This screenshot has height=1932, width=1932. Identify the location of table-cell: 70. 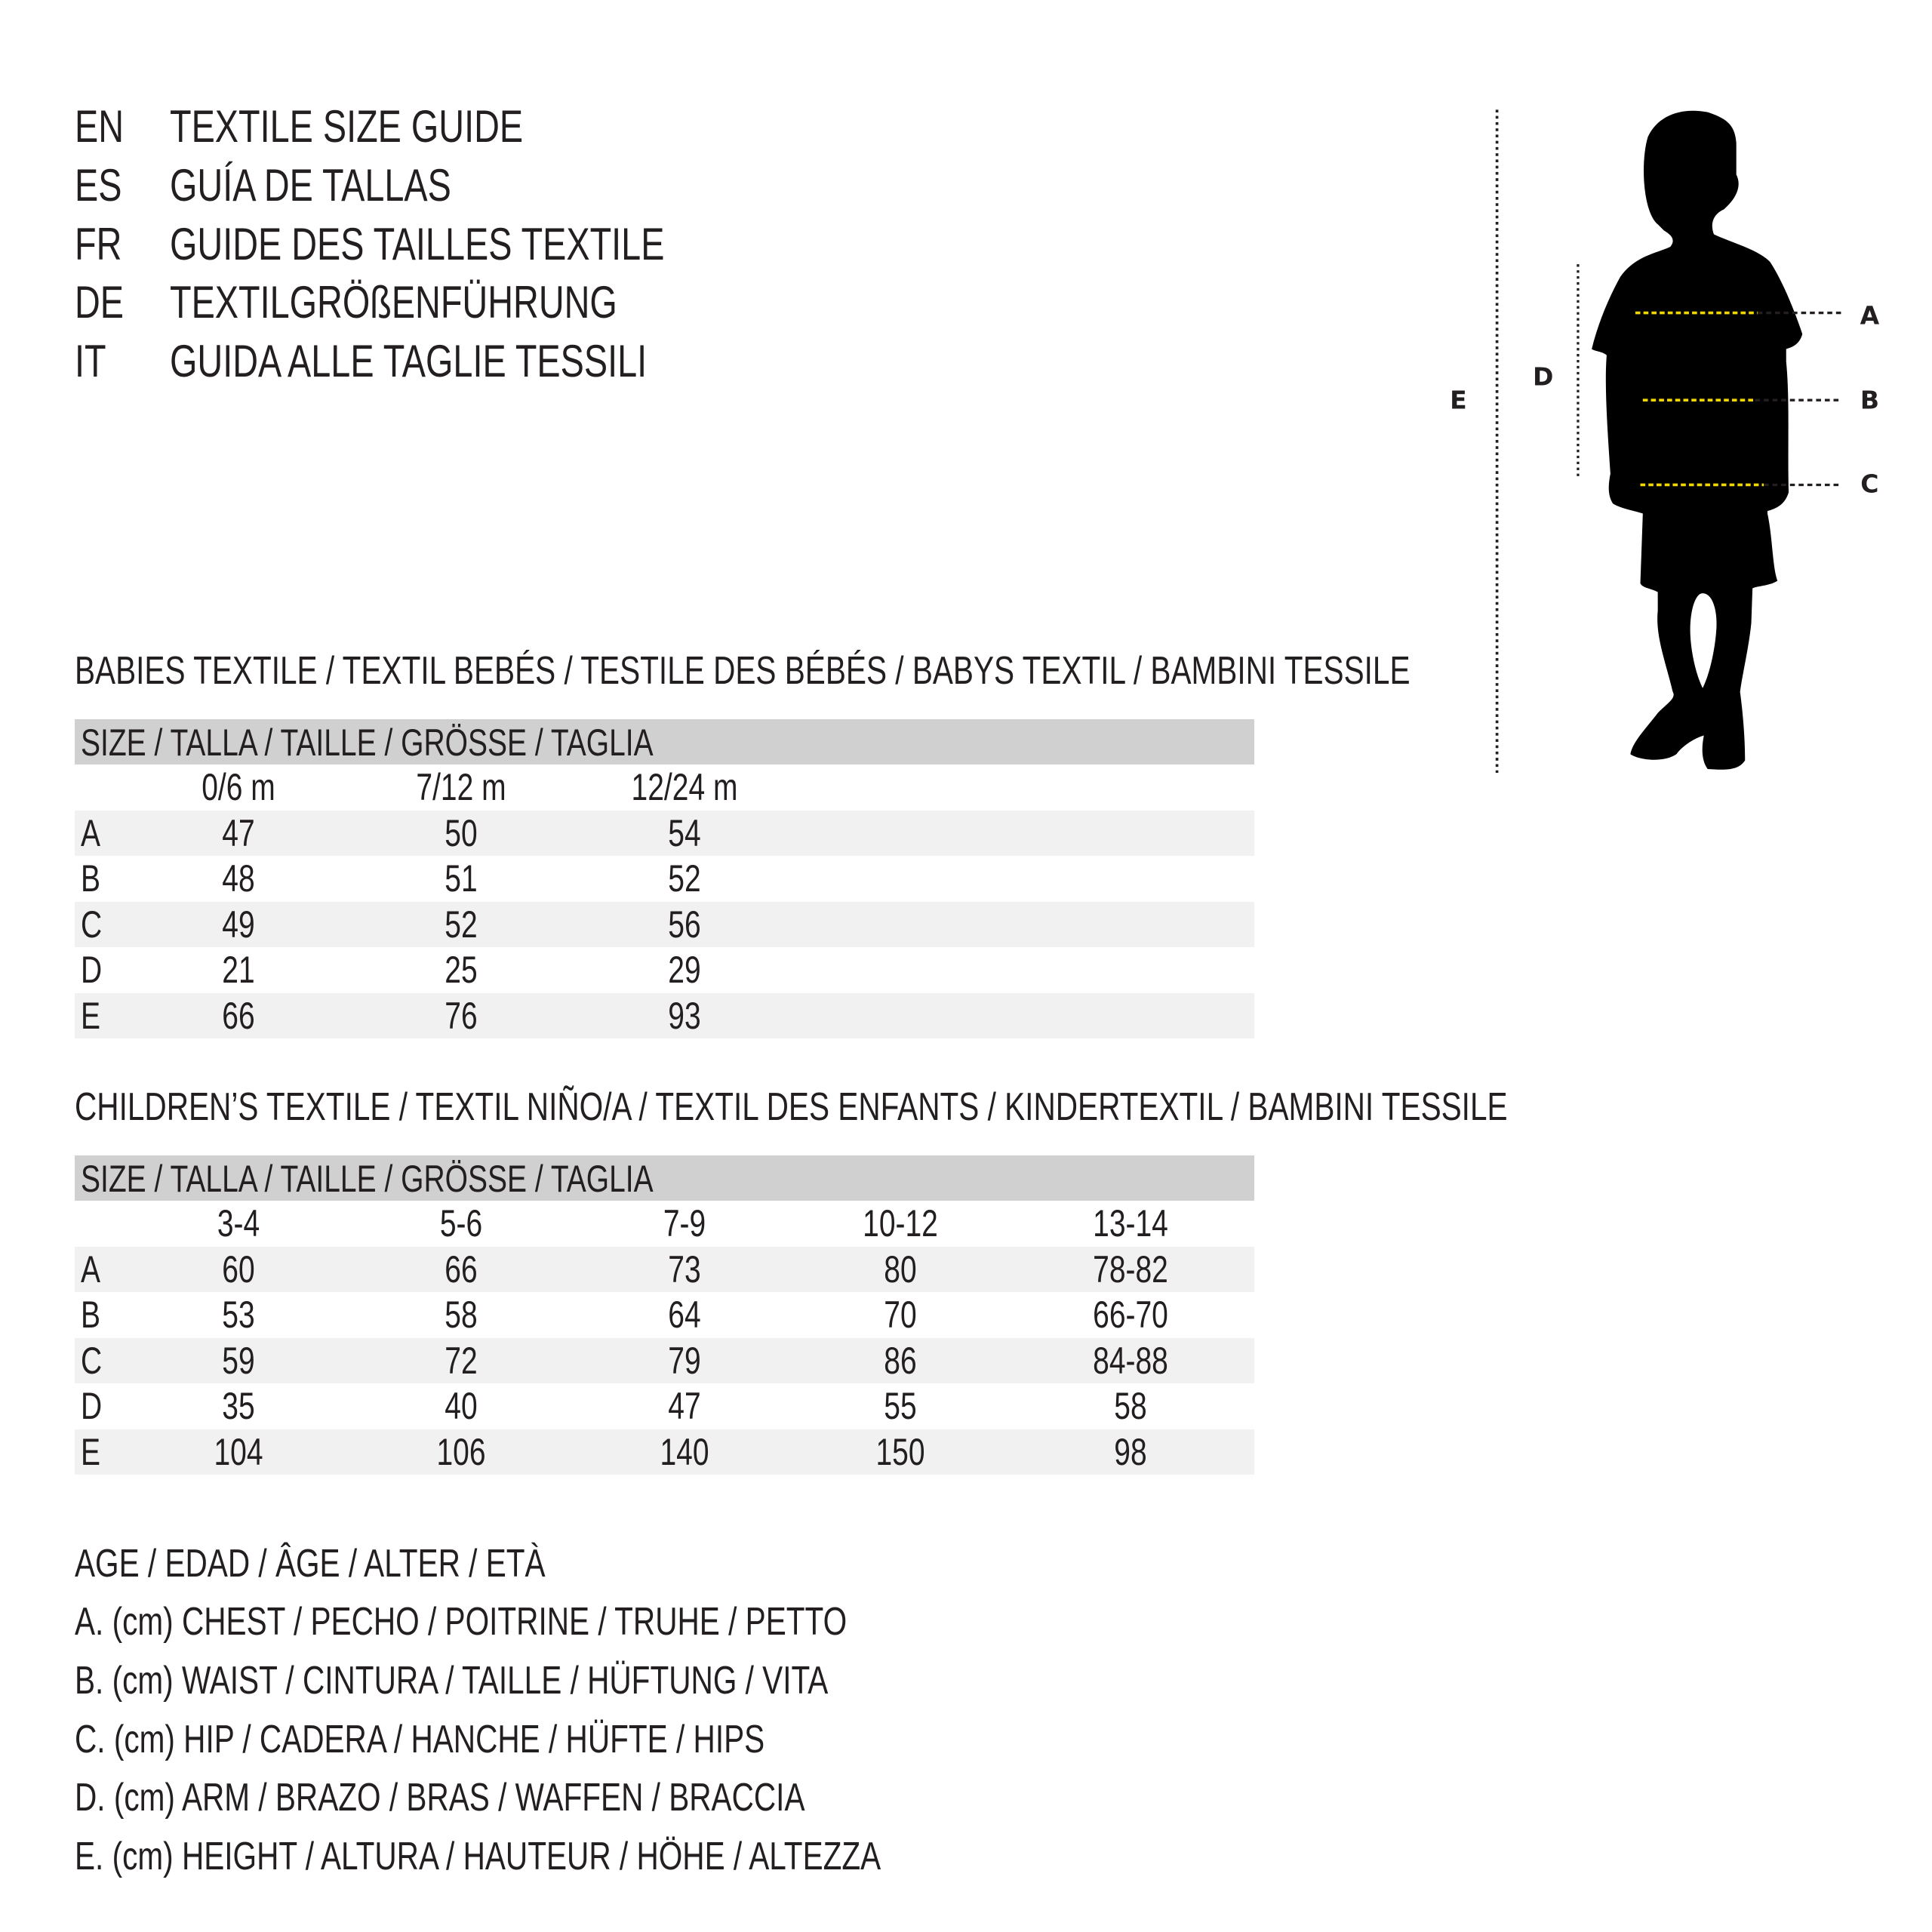
(900, 1315).